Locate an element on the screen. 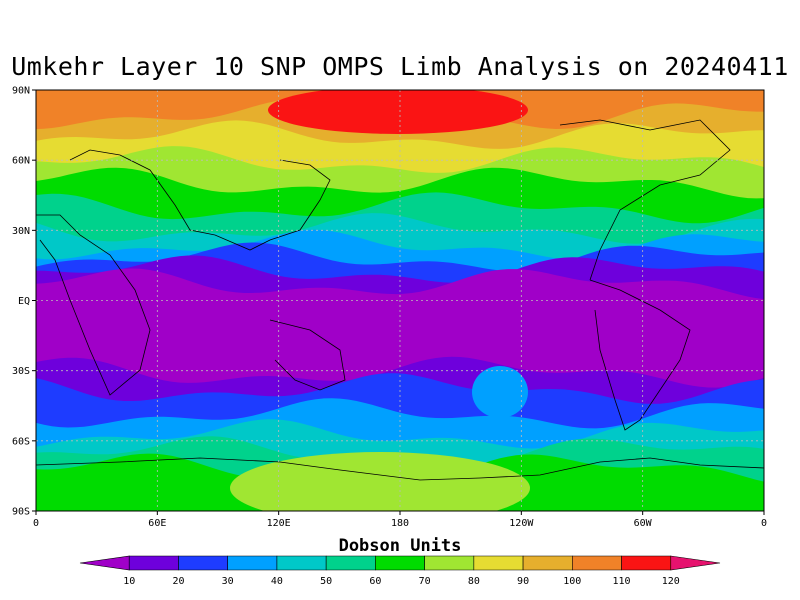 The width and height of the screenshot is (800, 600). lat-label: 30N is located at coordinates (21, 231).